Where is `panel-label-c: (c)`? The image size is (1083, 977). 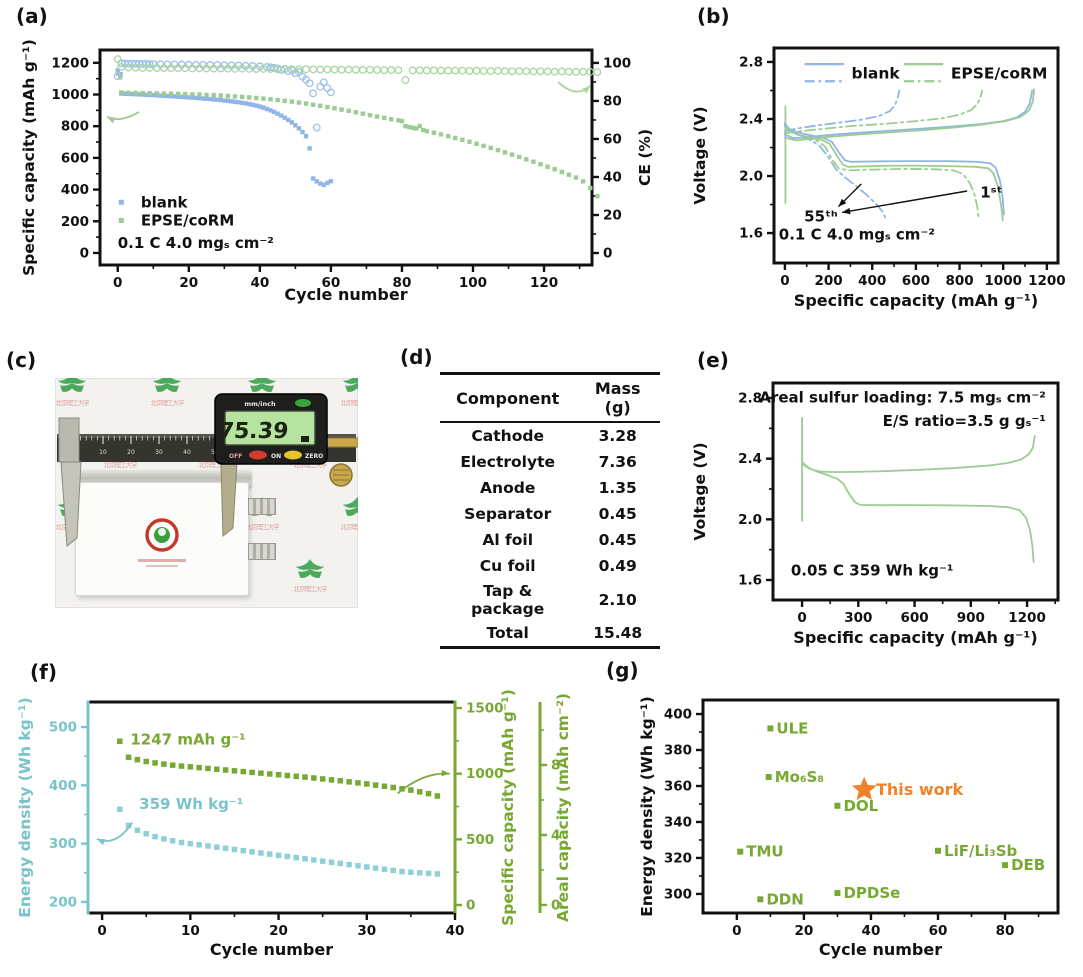 panel-label-c: (c) is located at coordinates (21, 360).